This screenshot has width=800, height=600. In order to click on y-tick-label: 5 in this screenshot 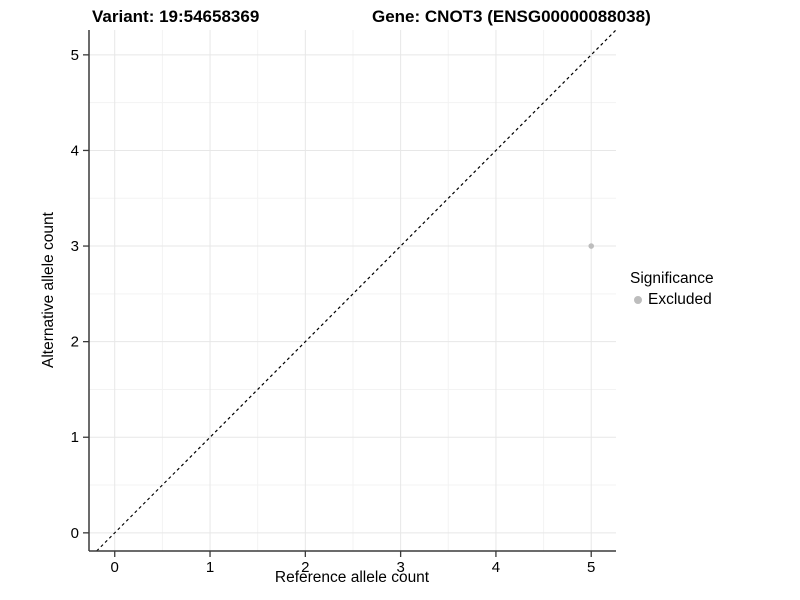, I will do `click(75, 55)`.